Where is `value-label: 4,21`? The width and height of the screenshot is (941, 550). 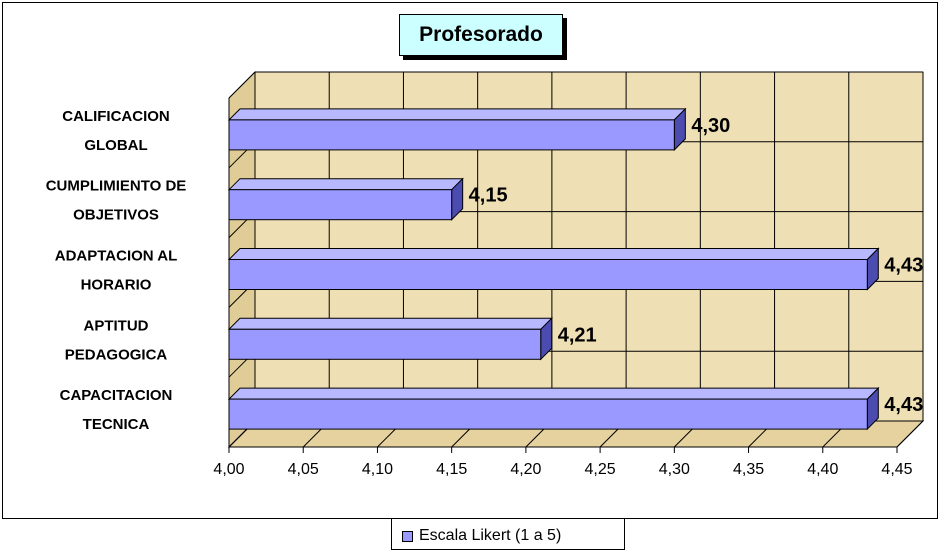 value-label: 4,21 is located at coordinates (577, 335).